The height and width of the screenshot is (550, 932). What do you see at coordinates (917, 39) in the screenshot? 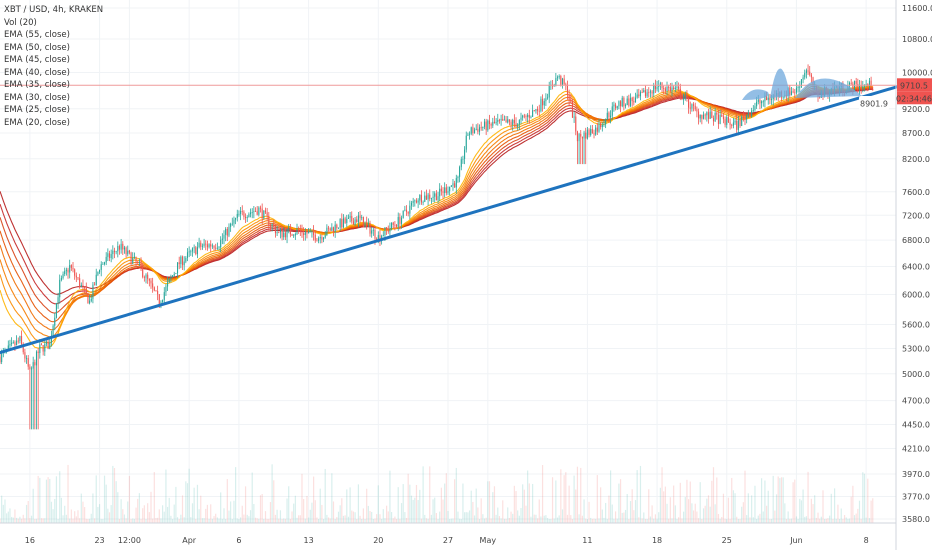
I see `price-tick-label: 10800.0` at bounding box center [917, 39].